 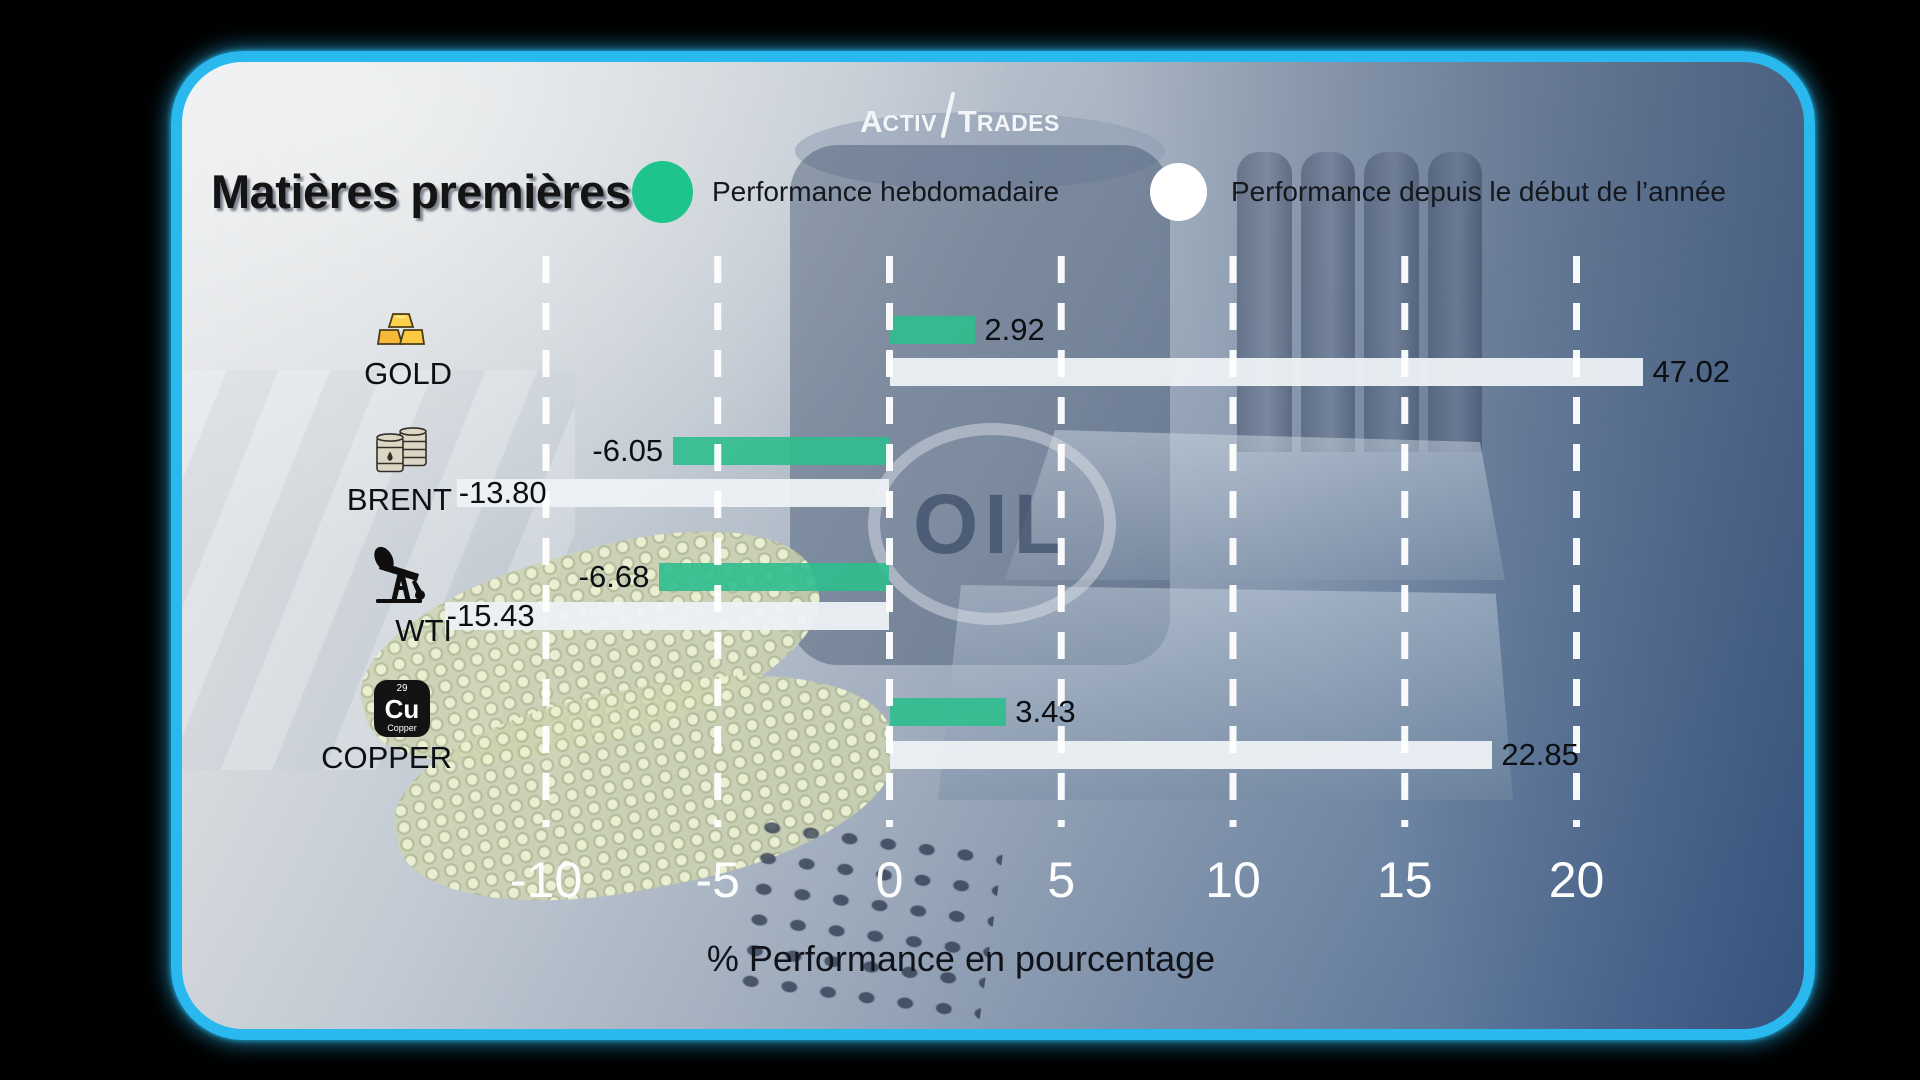 I want to click on x-tick--5: -5, so click(x=717, y=880).